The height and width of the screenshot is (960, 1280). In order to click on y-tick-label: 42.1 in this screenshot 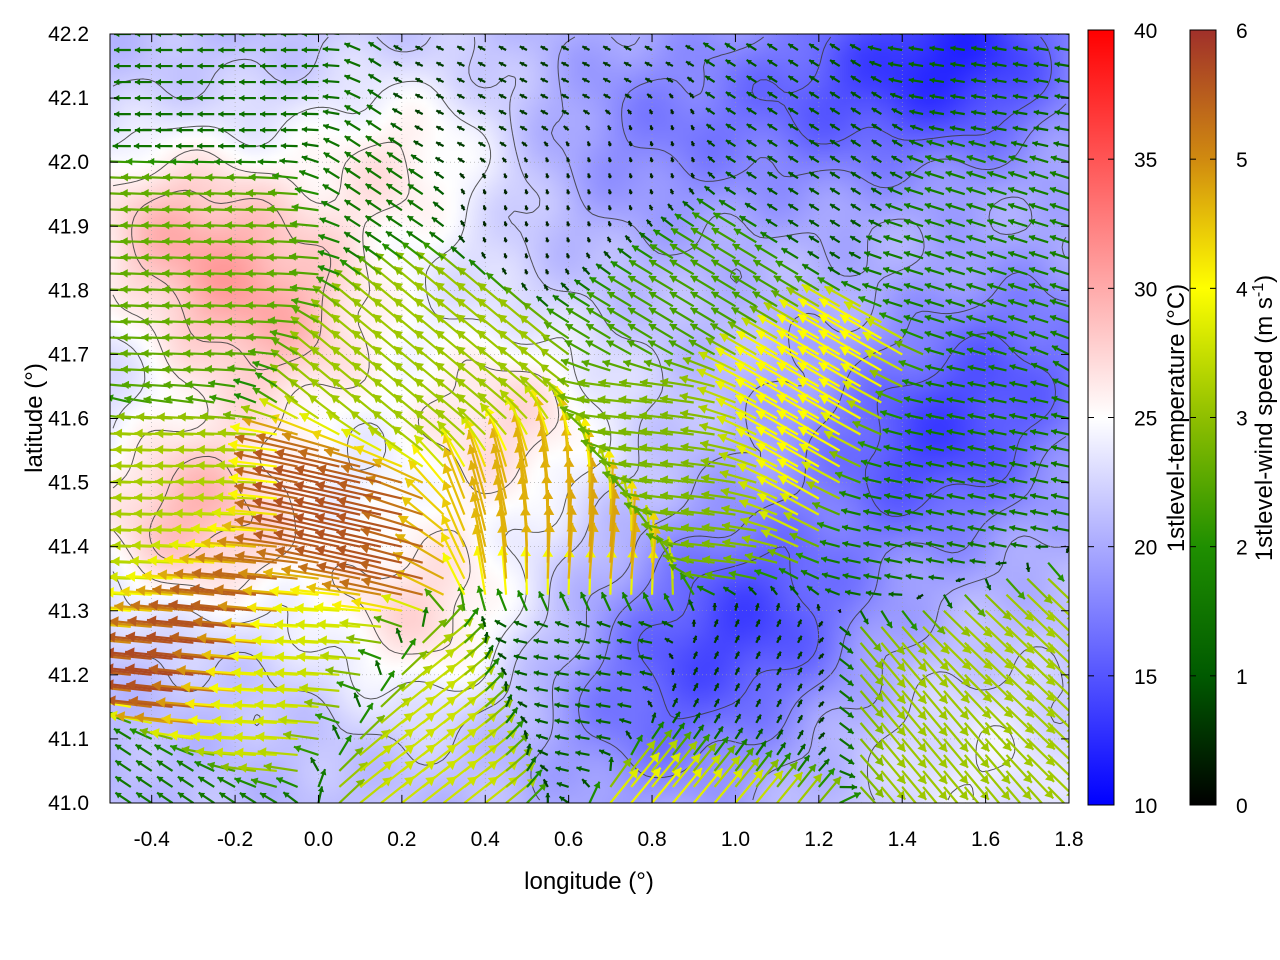, I will do `click(68, 98)`.